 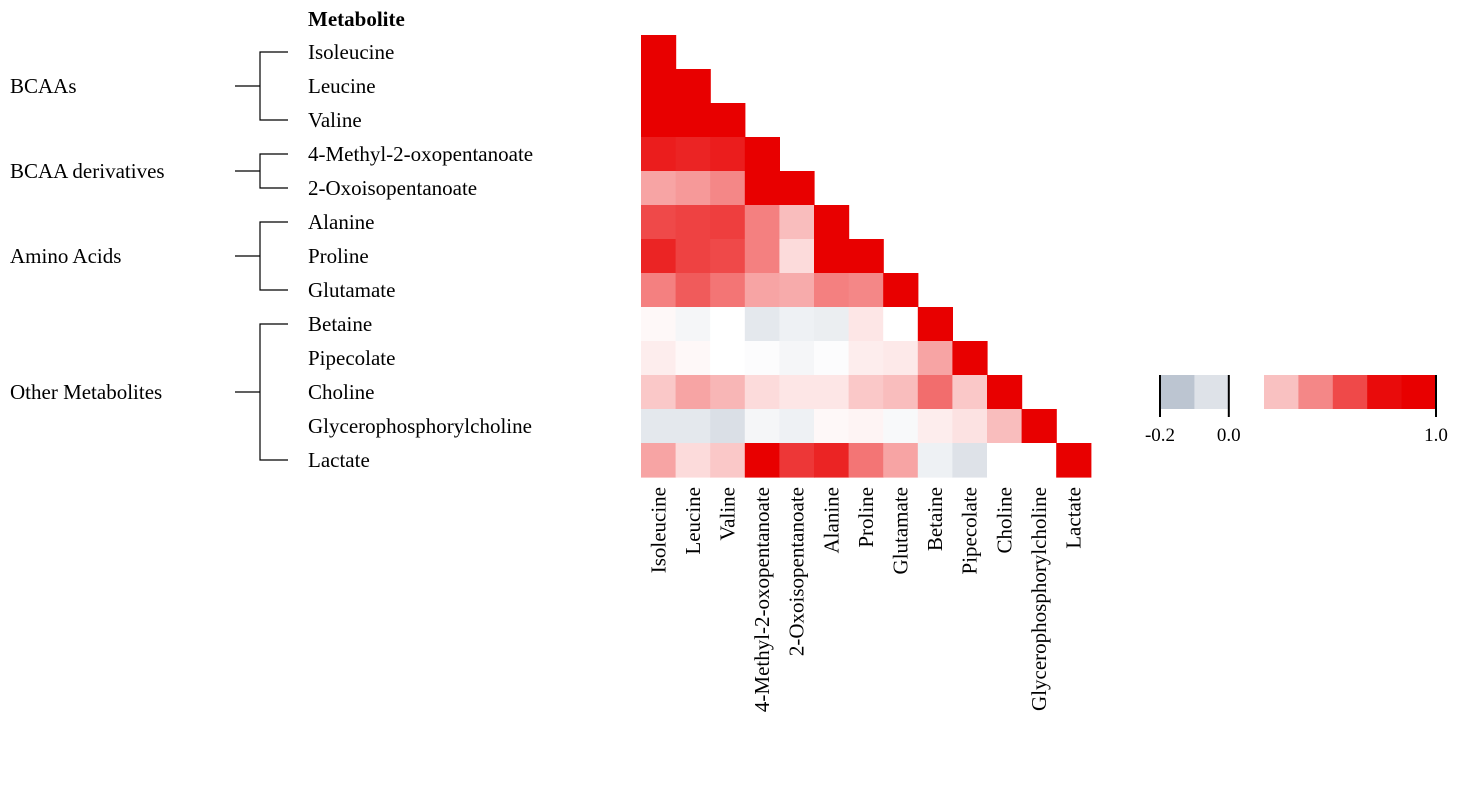 What do you see at coordinates (832, 392) in the screenshot?
I see `cell-choline-alanine` at bounding box center [832, 392].